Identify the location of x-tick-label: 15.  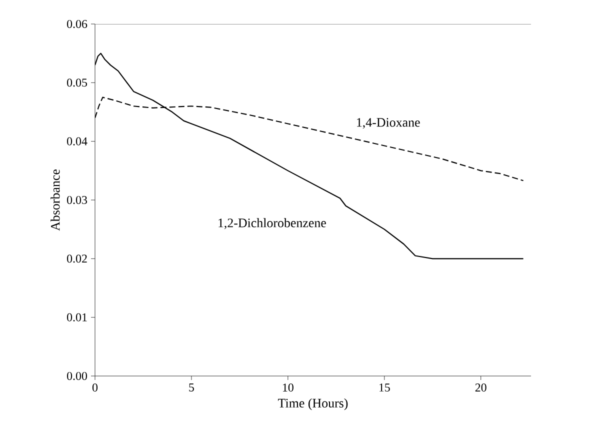
(384, 388).